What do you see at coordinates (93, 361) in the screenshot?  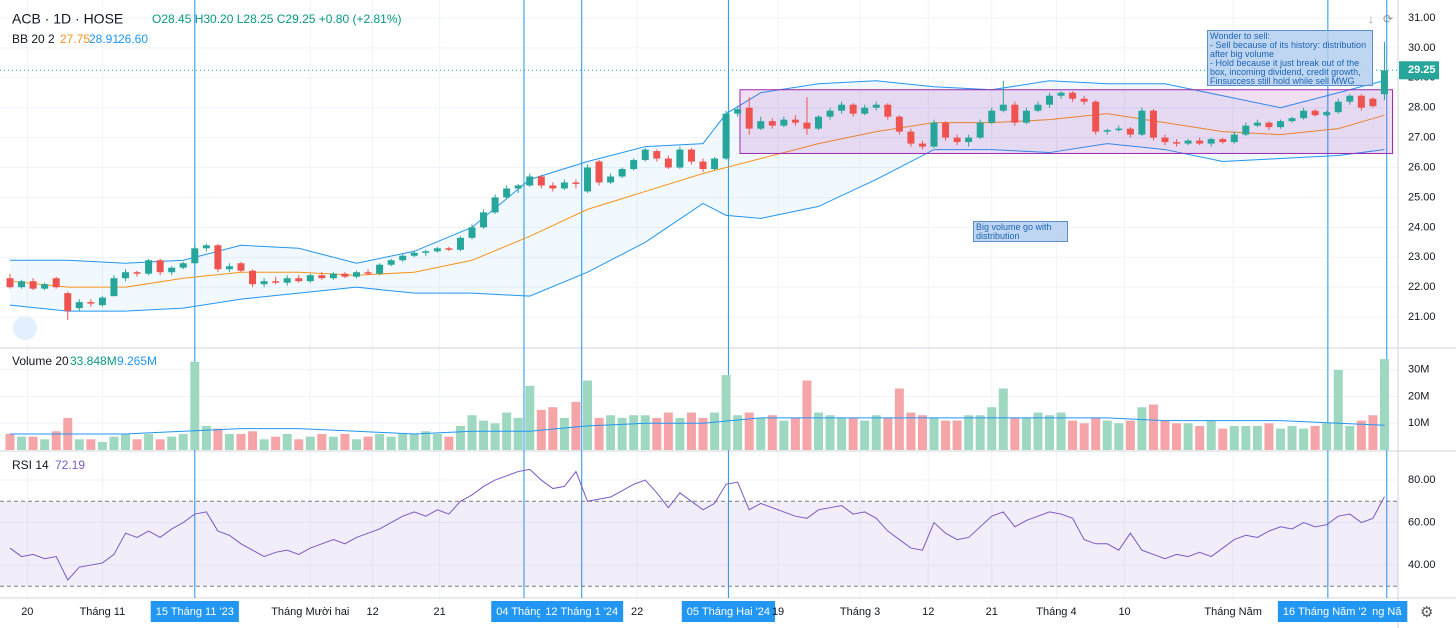 I see `volume-value: 33.848M` at bounding box center [93, 361].